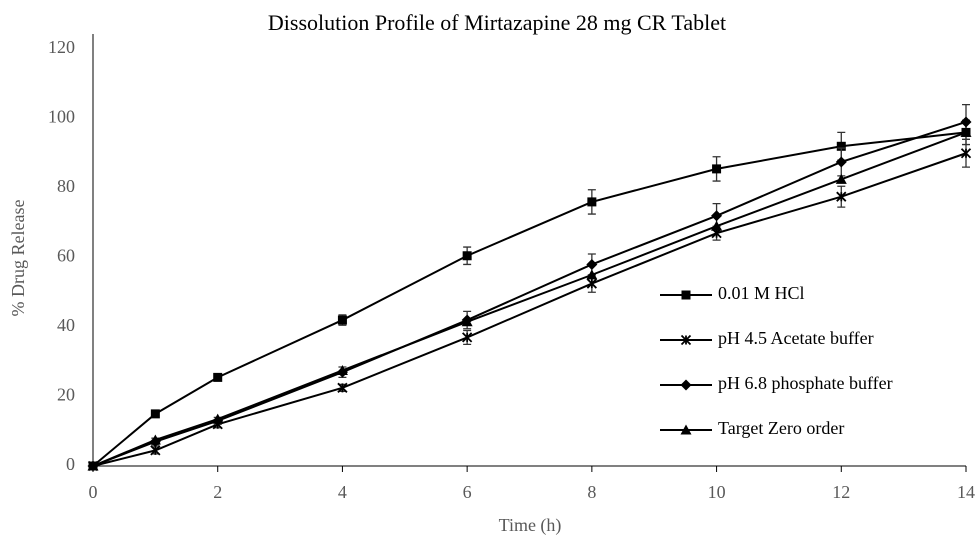 Image resolution: width=979 pixels, height=541 pixels. Describe the element at coordinates (966, 492) in the screenshot. I see `x-tick-label: 14` at that location.